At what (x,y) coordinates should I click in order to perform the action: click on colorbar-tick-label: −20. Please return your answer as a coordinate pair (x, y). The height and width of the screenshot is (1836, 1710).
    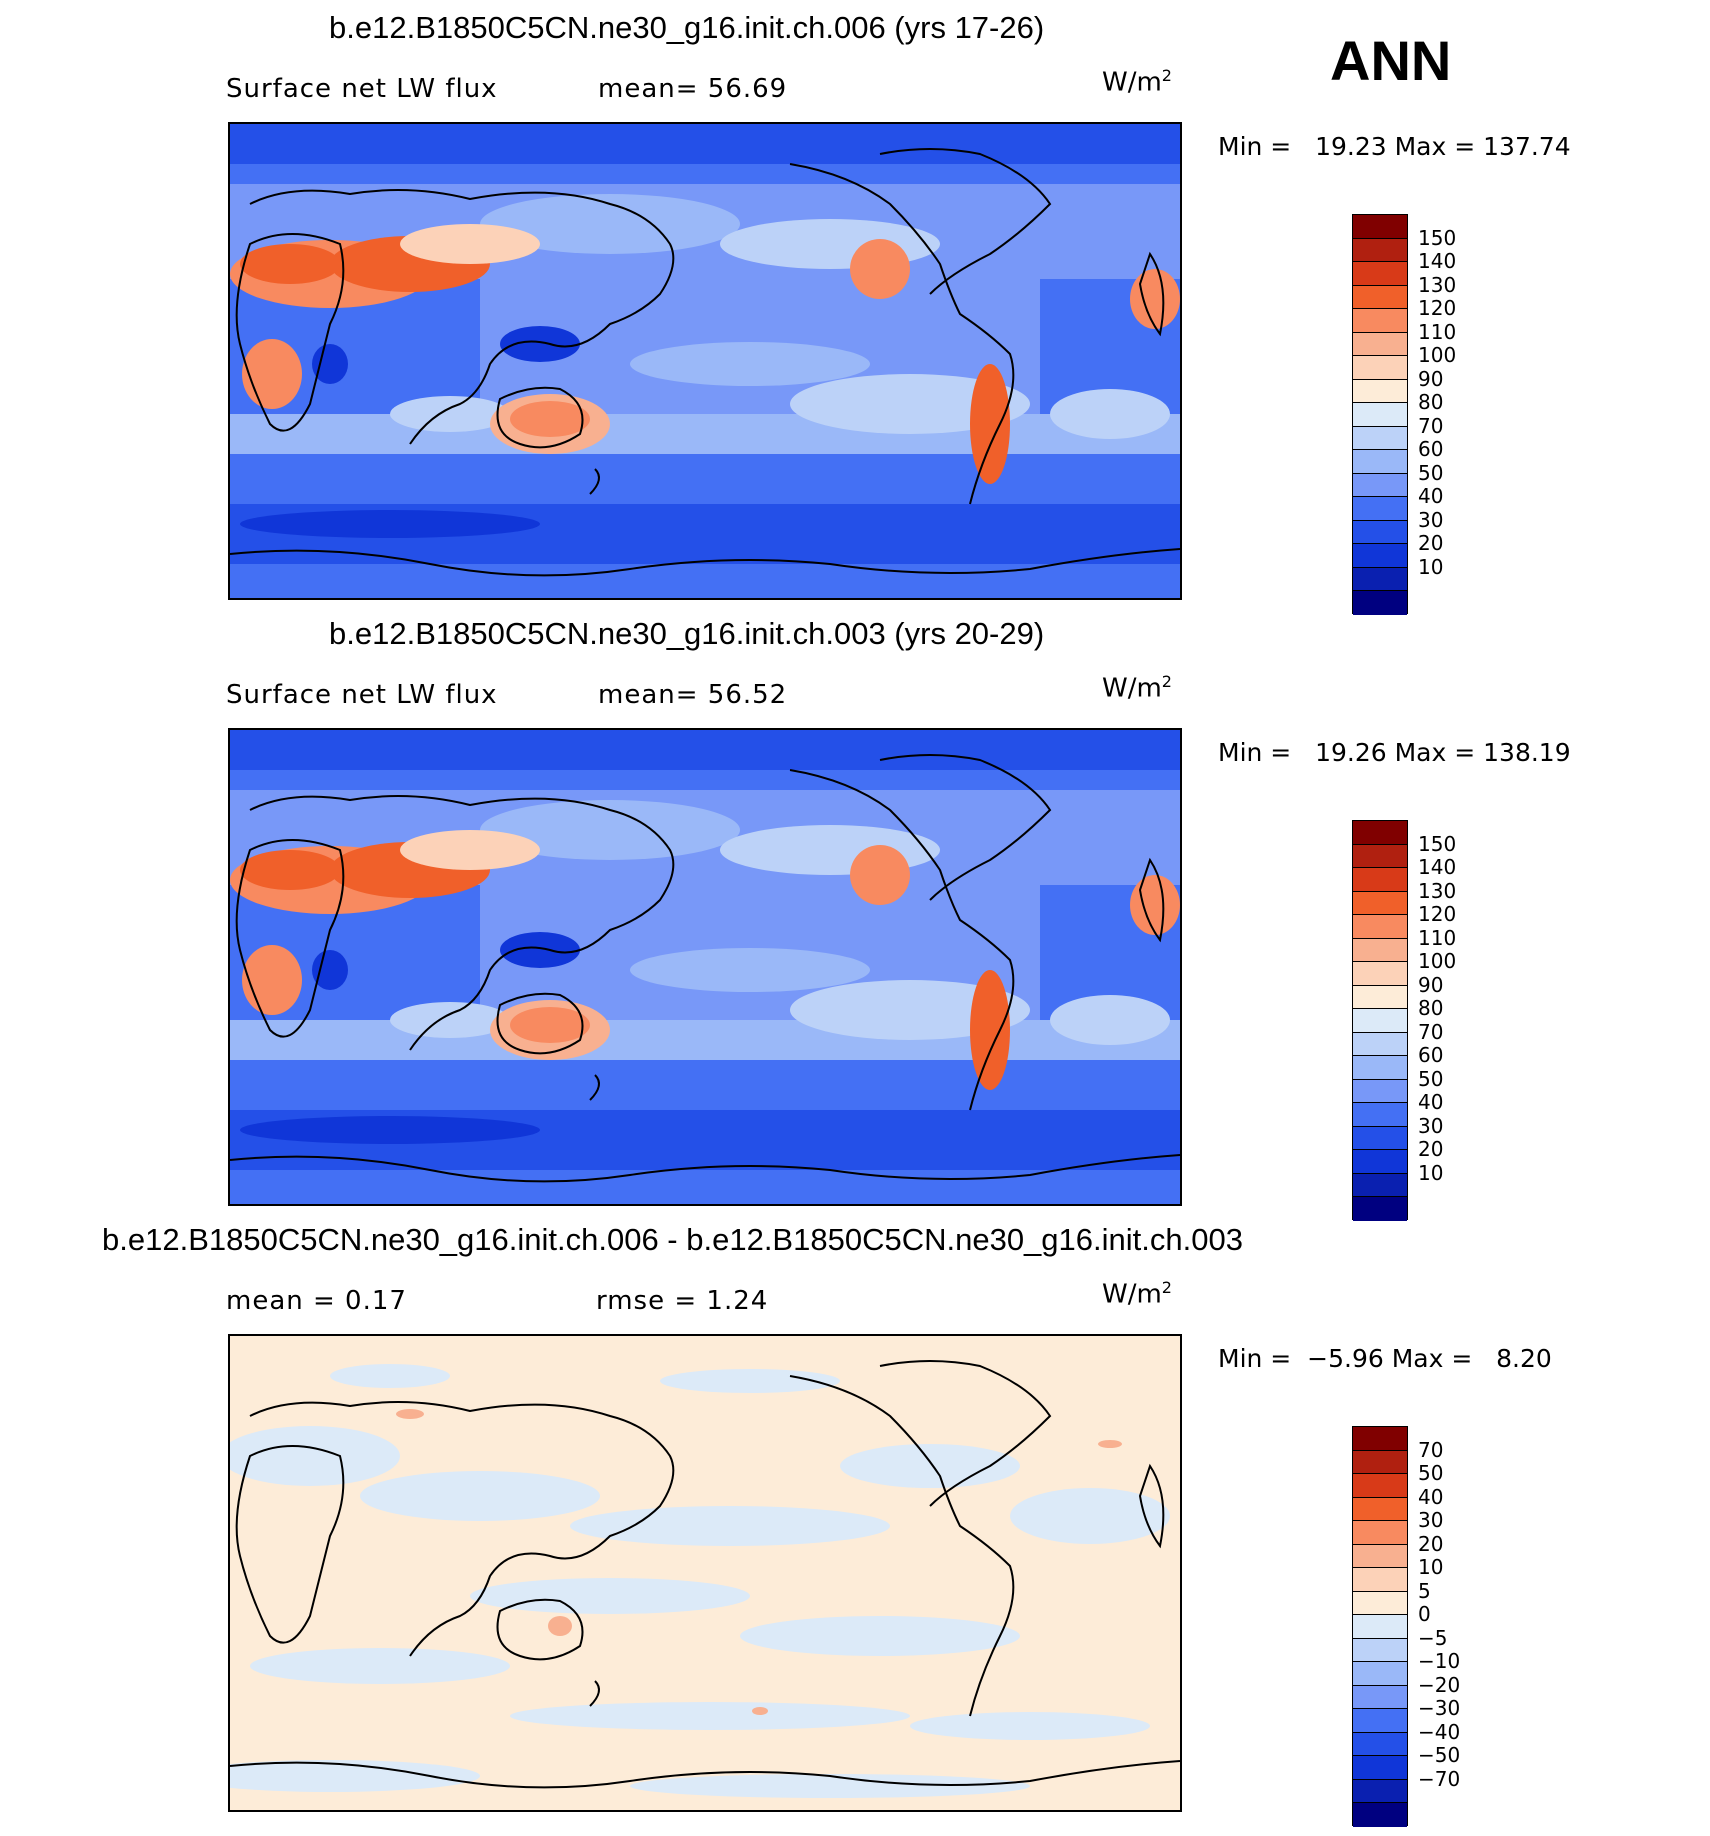
    Looking at the image, I should click on (1439, 1684).